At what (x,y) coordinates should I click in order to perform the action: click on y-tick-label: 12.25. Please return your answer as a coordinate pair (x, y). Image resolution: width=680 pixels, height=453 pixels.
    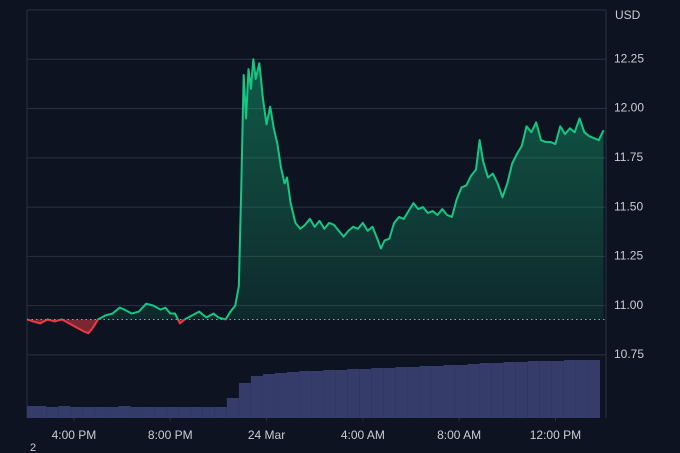
    Looking at the image, I should click on (629, 58).